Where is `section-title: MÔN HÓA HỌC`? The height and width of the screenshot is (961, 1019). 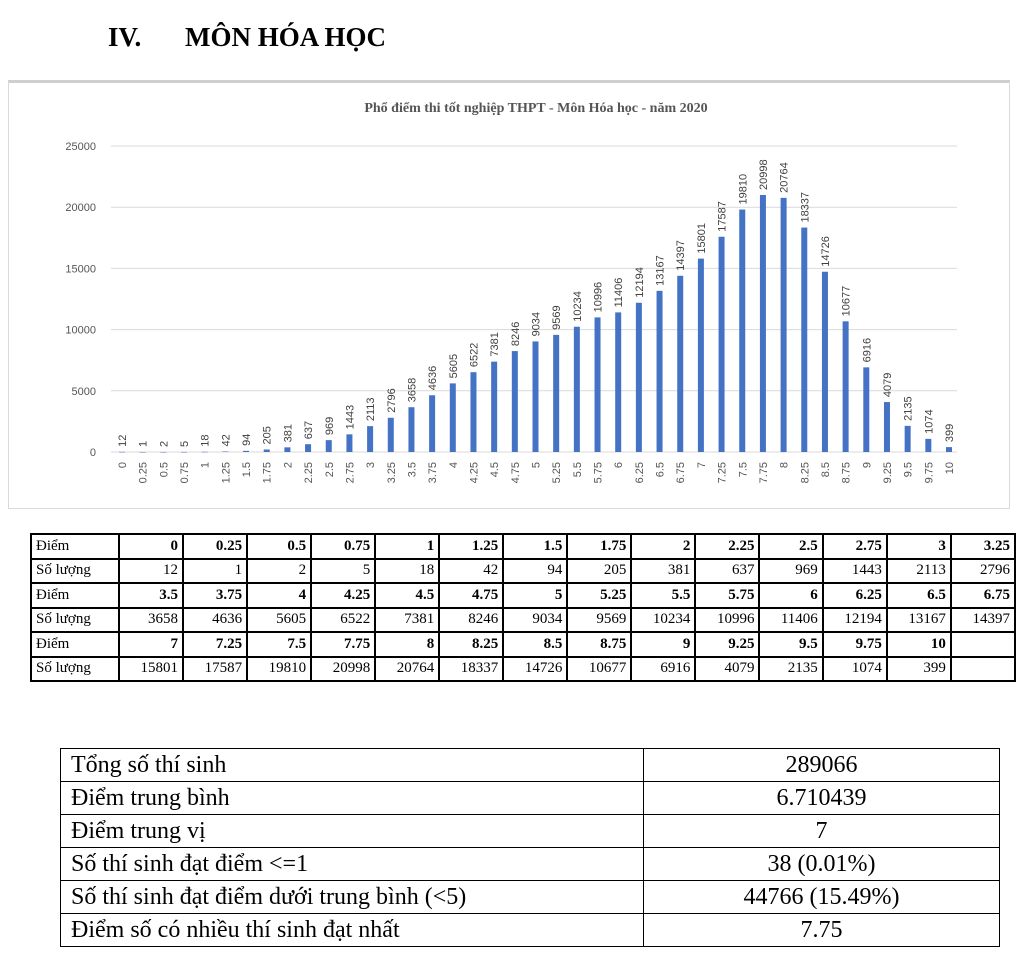
section-title: MÔN HÓA HỌC is located at coordinates (285, 37).